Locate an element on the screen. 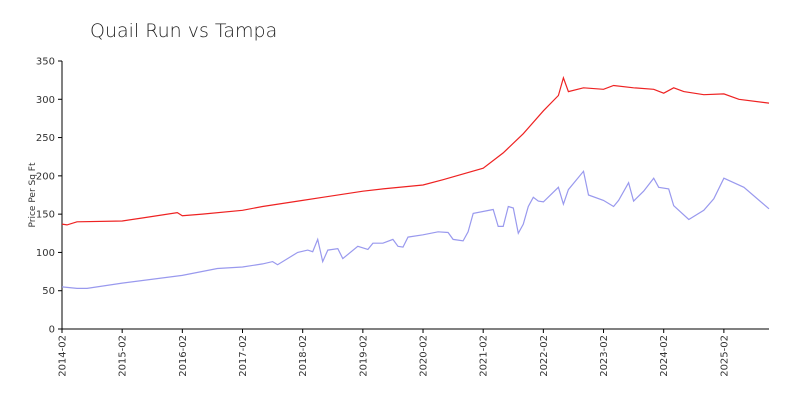 The height and width of the screenshot is (400, 800). x-tick-label: 2025-02 is located at coordinates (724, 356).